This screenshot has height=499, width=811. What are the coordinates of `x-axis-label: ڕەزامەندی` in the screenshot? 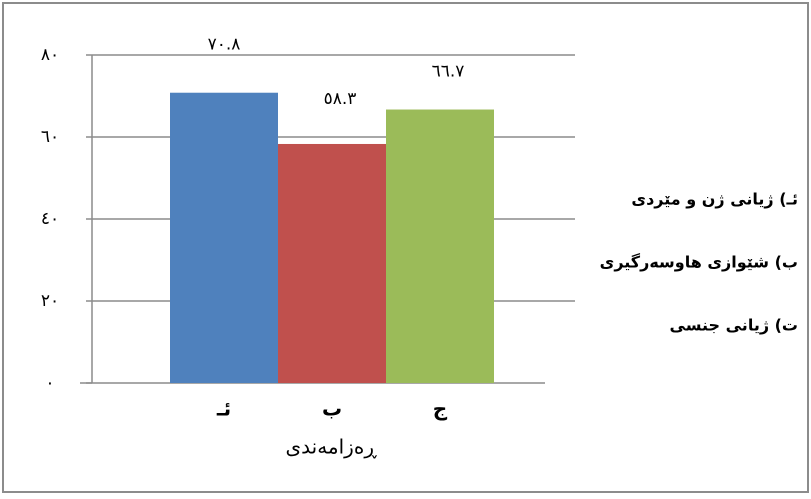 It's located at (331, 447).